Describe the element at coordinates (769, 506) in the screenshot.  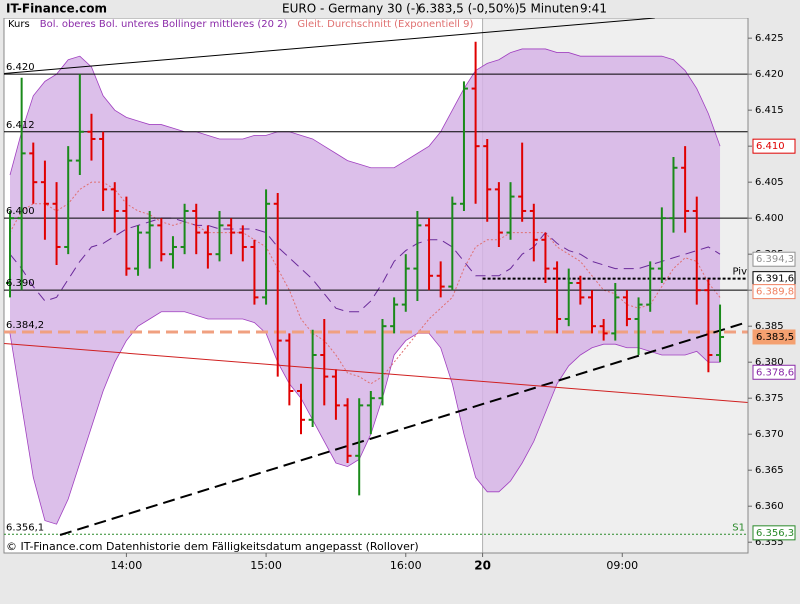
I see `y-tick-label: 6.360` at that location.